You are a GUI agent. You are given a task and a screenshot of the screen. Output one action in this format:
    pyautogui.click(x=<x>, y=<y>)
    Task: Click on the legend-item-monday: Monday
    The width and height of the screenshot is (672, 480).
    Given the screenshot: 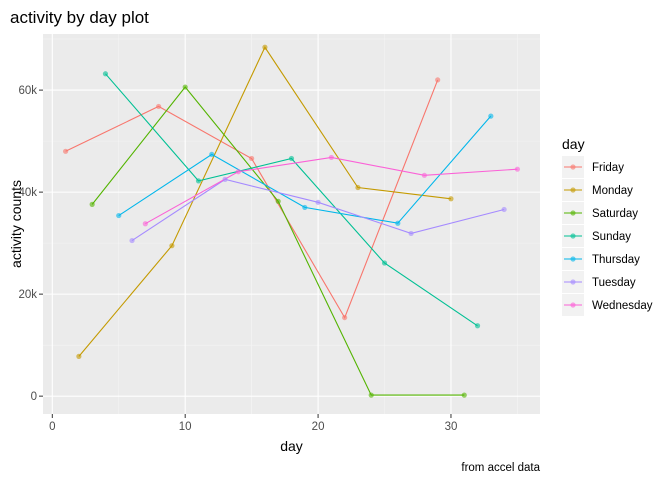 What is the action you would take?
    pyautogui.click(x=597, y=190)
    